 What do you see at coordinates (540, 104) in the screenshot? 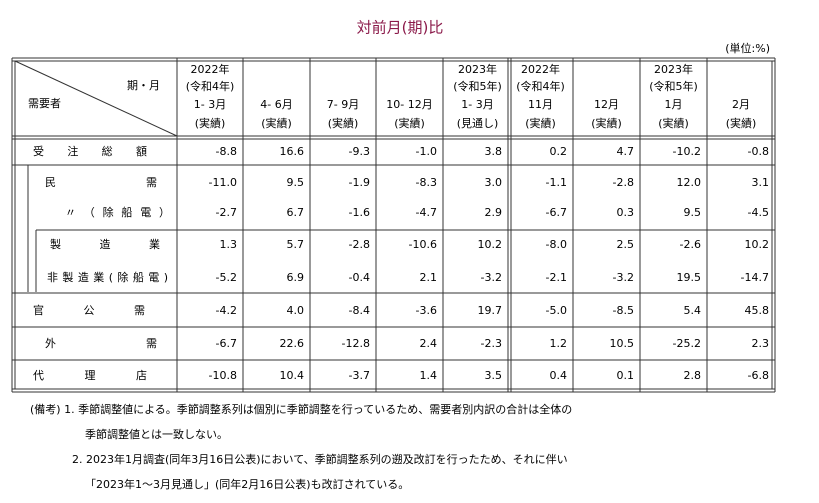
I see `column-header: 11月` at bounding box center [540, 104].